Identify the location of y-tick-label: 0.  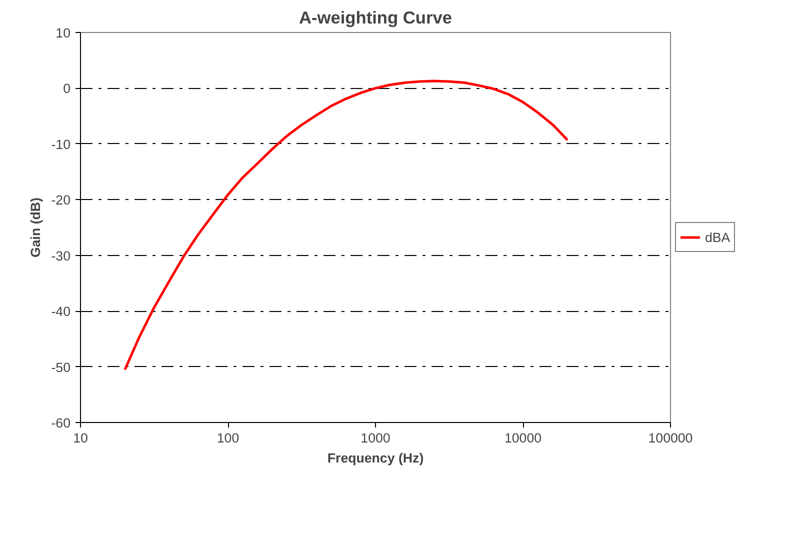
(67, 88).